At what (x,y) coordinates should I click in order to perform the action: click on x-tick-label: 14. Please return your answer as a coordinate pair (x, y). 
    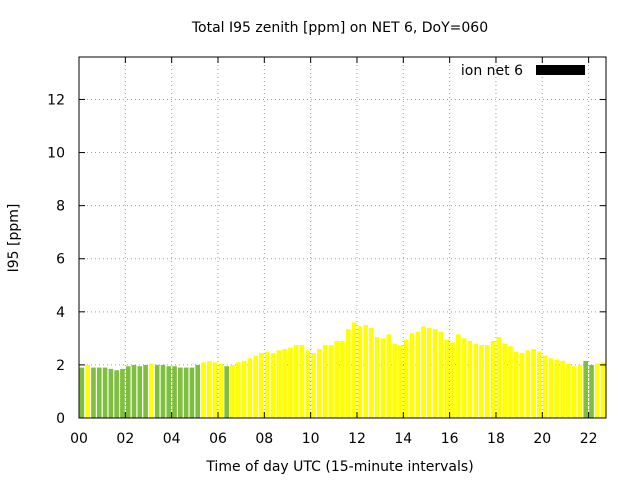
    Looking at the image, I should click on (403, 439).